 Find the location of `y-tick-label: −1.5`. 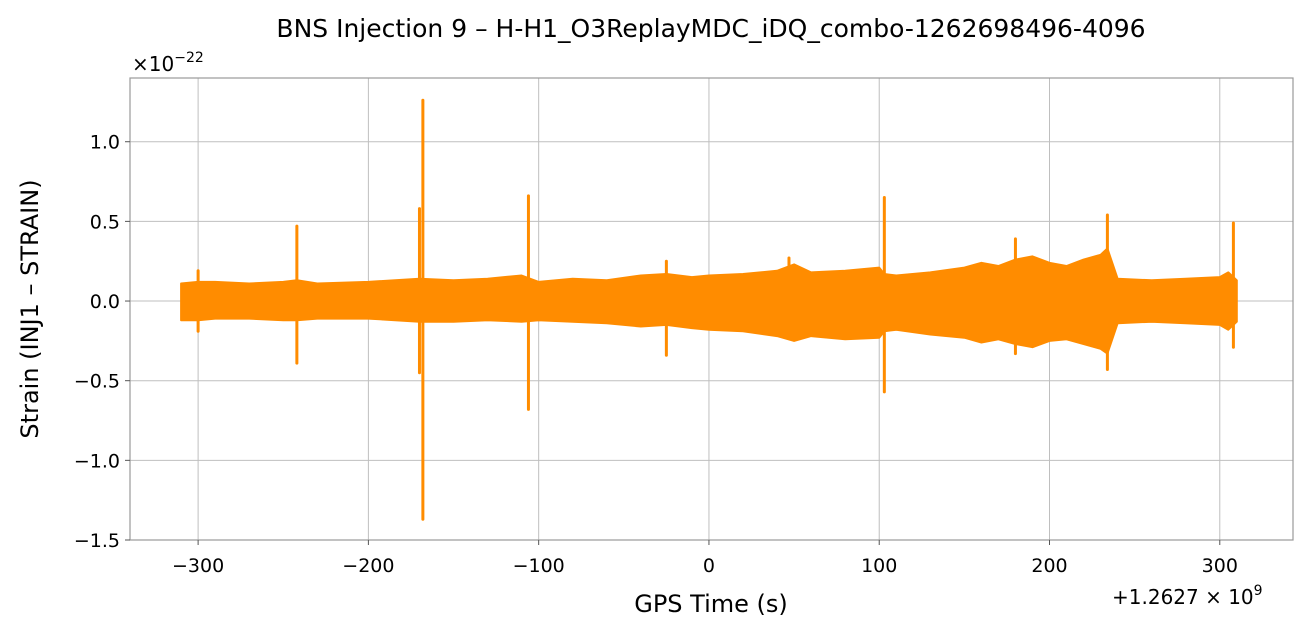

y-tick-label: −1.5 is located at coordinates (97, 541).